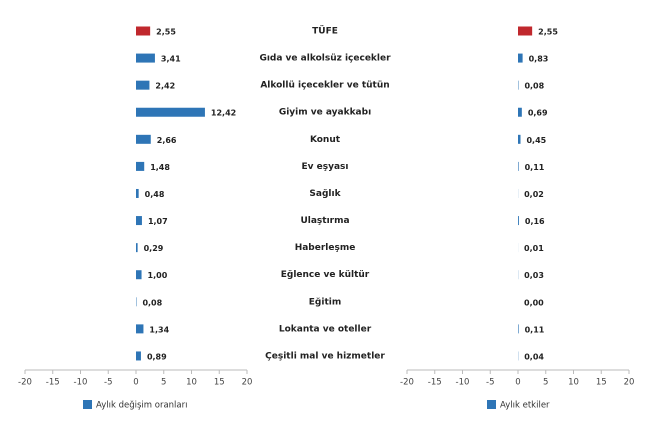 This screenshot has height=423, width=647. Describe the element at coordinates (324, 221) in the screenshot. I see `category-label: Ulaştırma` at that location.